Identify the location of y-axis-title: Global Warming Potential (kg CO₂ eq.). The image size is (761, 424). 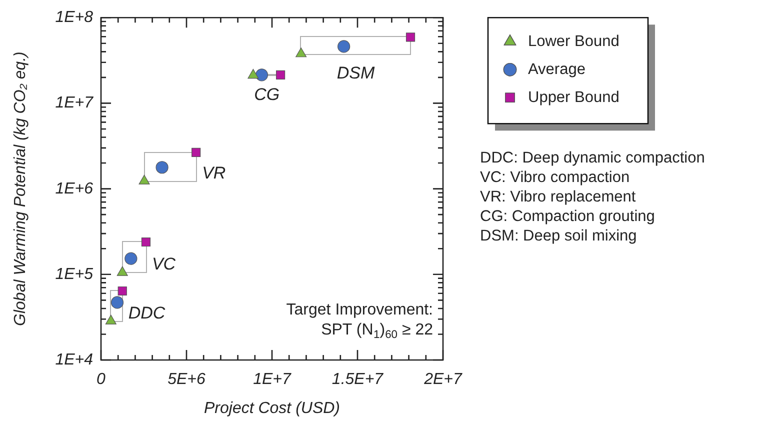
(21, 189).